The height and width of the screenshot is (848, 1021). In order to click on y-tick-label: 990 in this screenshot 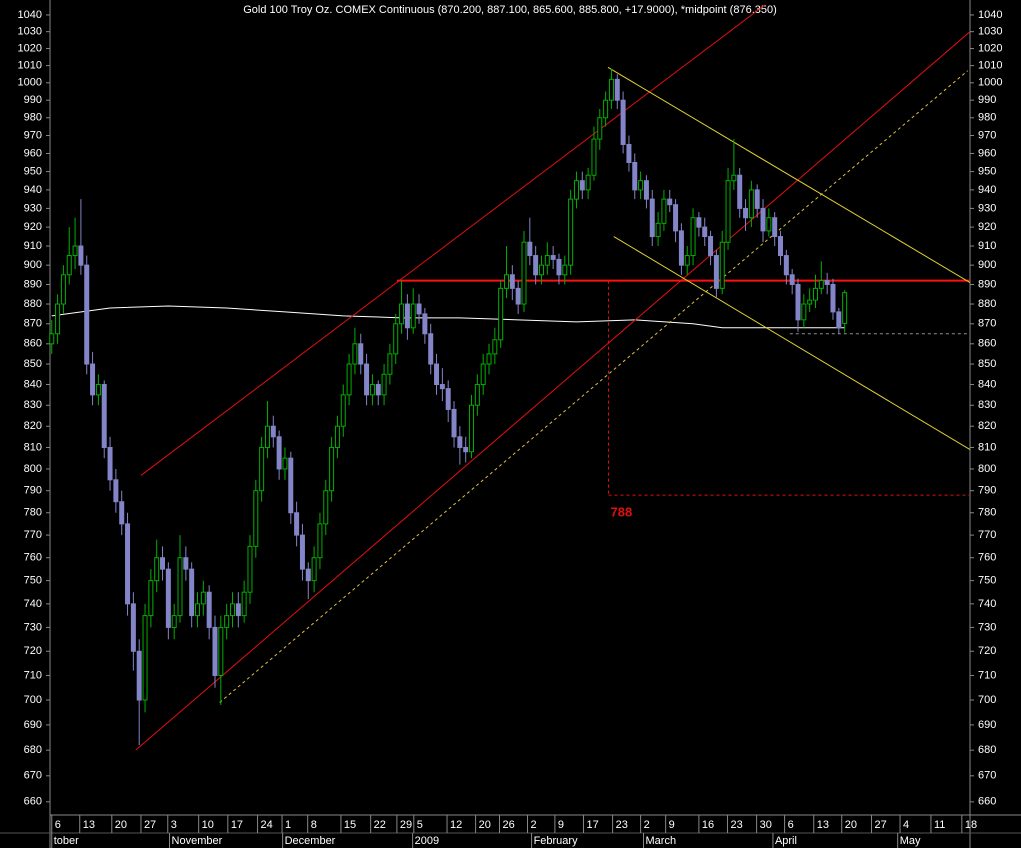, I will do `click(33, 100)`.